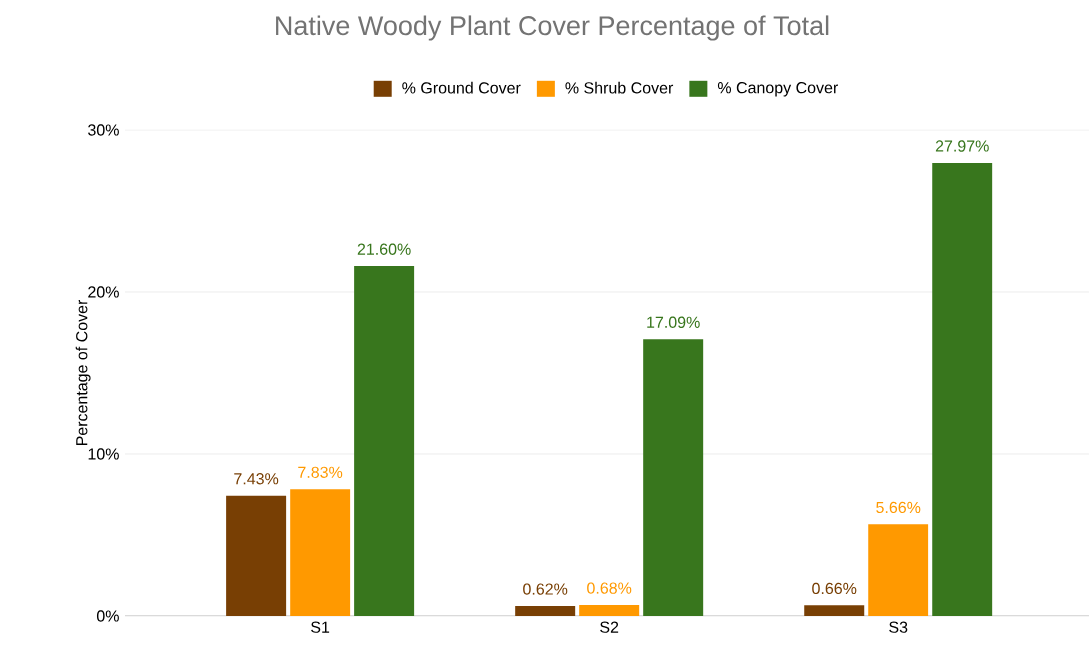  I want to click on data-label: 0.68%, so click(609, 588).